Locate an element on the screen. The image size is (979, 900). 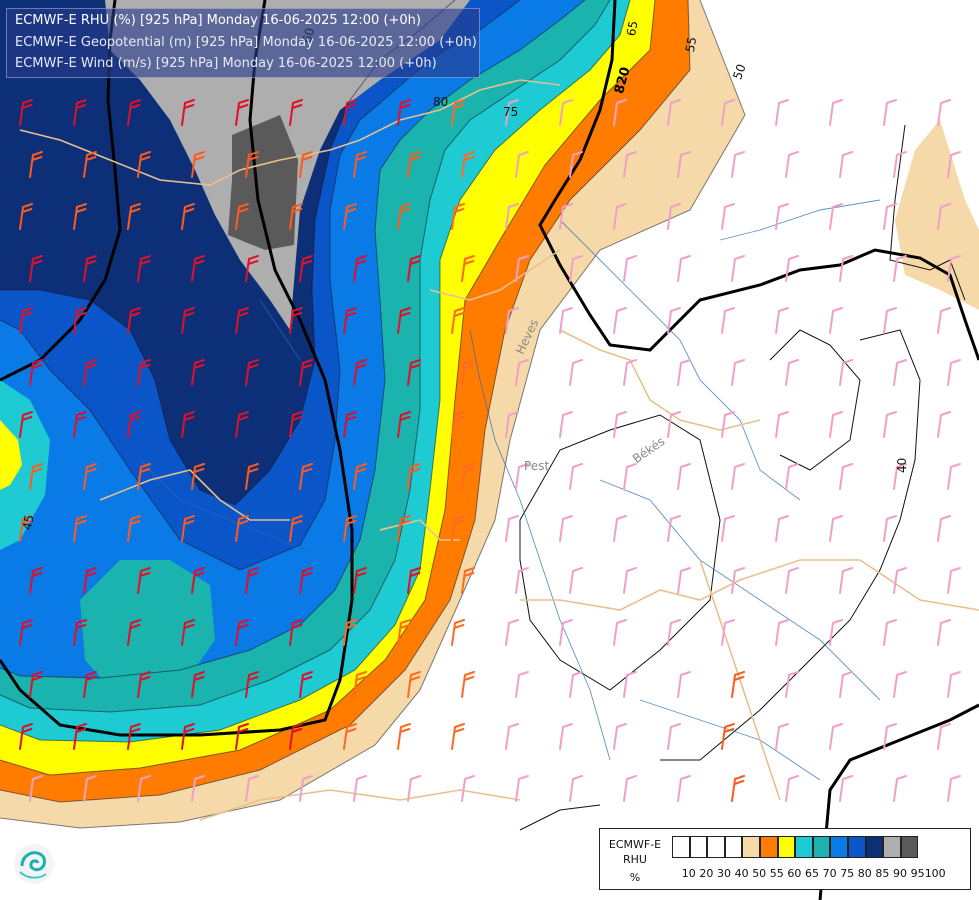
legend-variable-label: RHU is located at coordinates (635, 859).